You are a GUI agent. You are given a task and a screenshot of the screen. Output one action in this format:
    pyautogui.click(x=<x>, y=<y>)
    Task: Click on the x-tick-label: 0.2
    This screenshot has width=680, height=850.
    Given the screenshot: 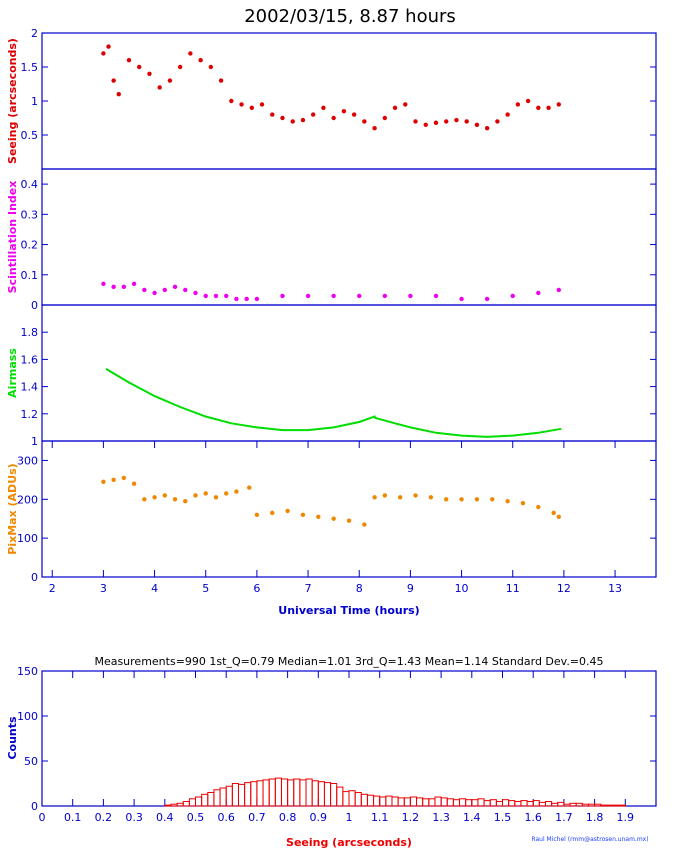 What is the action you would take?
    pyautogui.click(x=104, y=817)
    